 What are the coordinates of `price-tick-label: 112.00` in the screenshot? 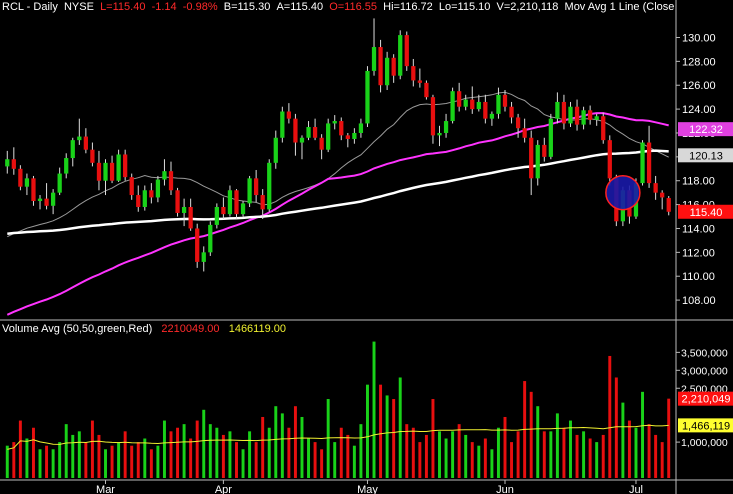 It's located at (698, 253).